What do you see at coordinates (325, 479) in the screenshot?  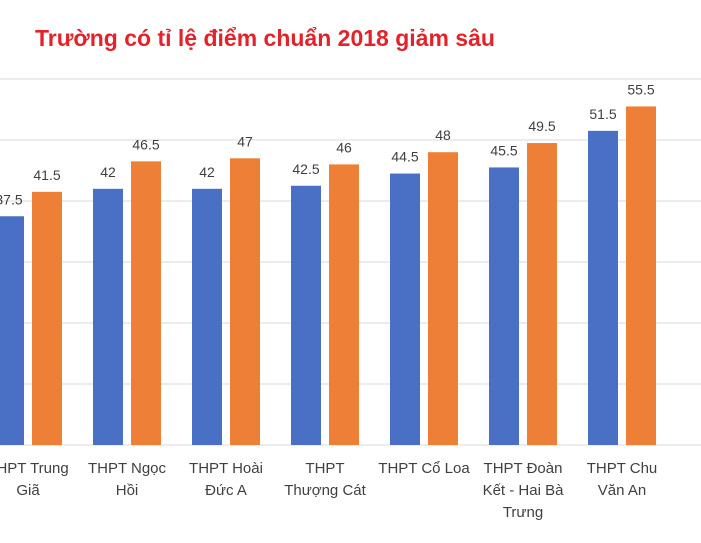 I see `x-tick-label: THPT Thượng Cát` at bounding box center [325, 479].